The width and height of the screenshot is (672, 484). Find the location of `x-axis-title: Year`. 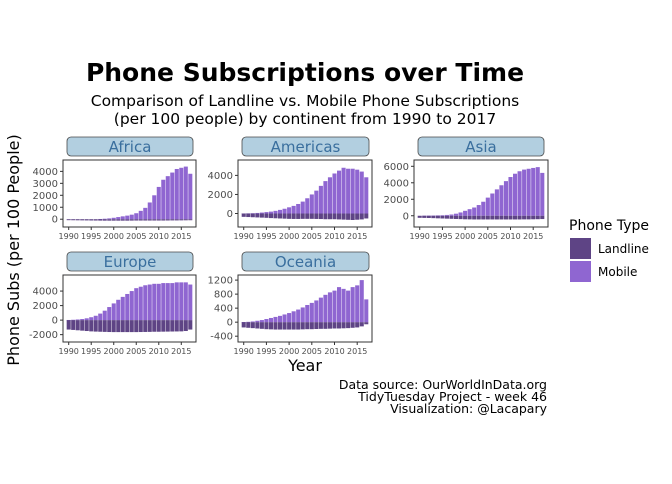

x-axis-title: Year is located at coordinates (304, 365).